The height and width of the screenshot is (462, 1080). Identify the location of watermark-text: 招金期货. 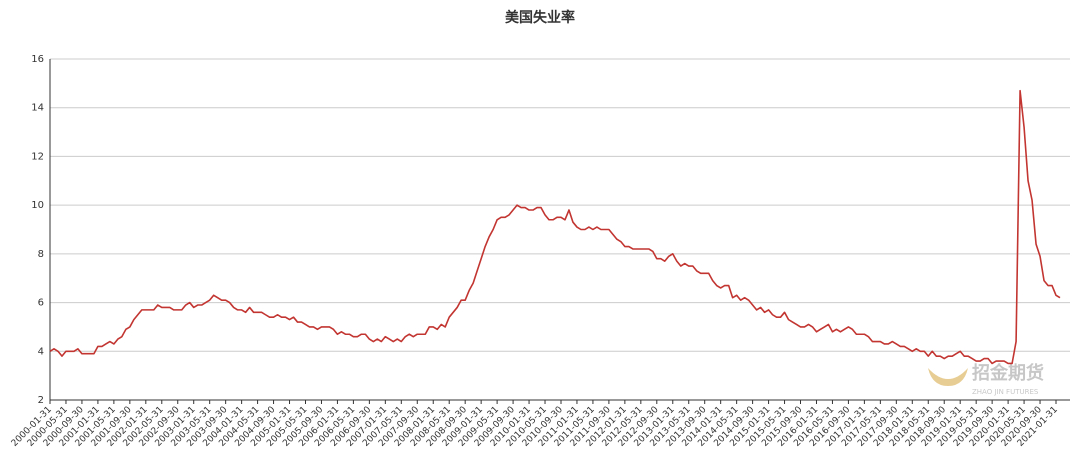
(1008, 373).